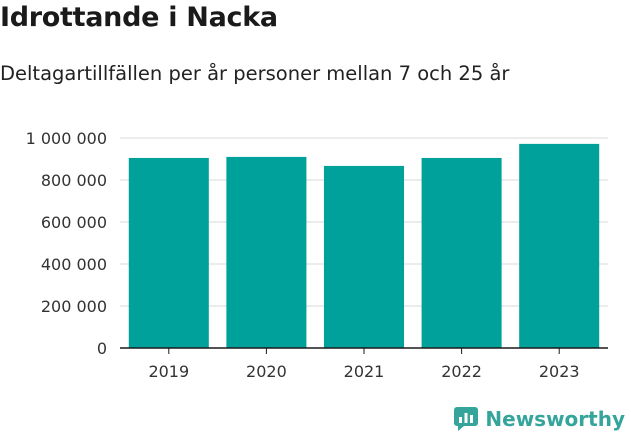  I want to click on x-tick-label-2022: 2022, so click(461, 371).